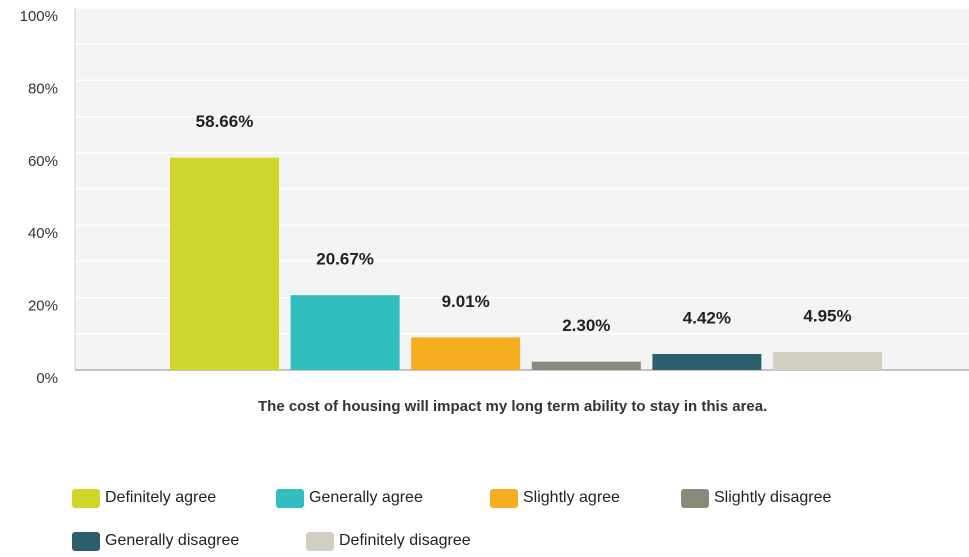  I want to click on y-tick-label: 80%, so click(43, 88).